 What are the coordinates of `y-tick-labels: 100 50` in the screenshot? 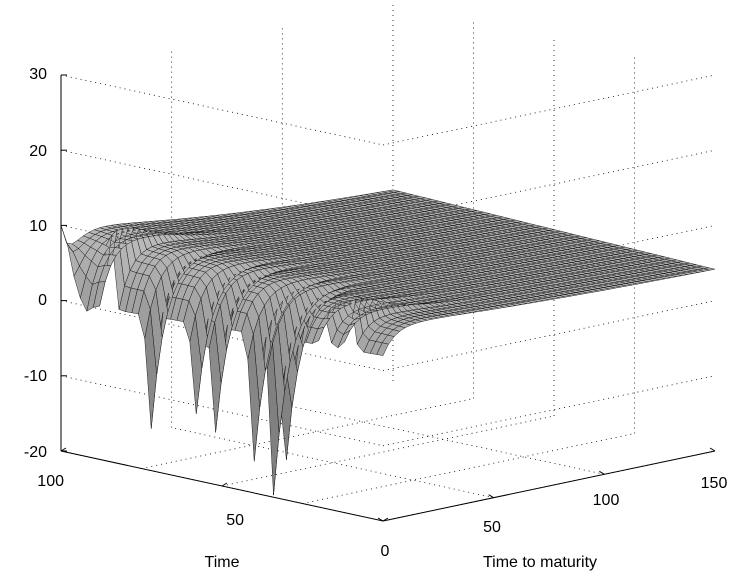 It's located at (140, 501).